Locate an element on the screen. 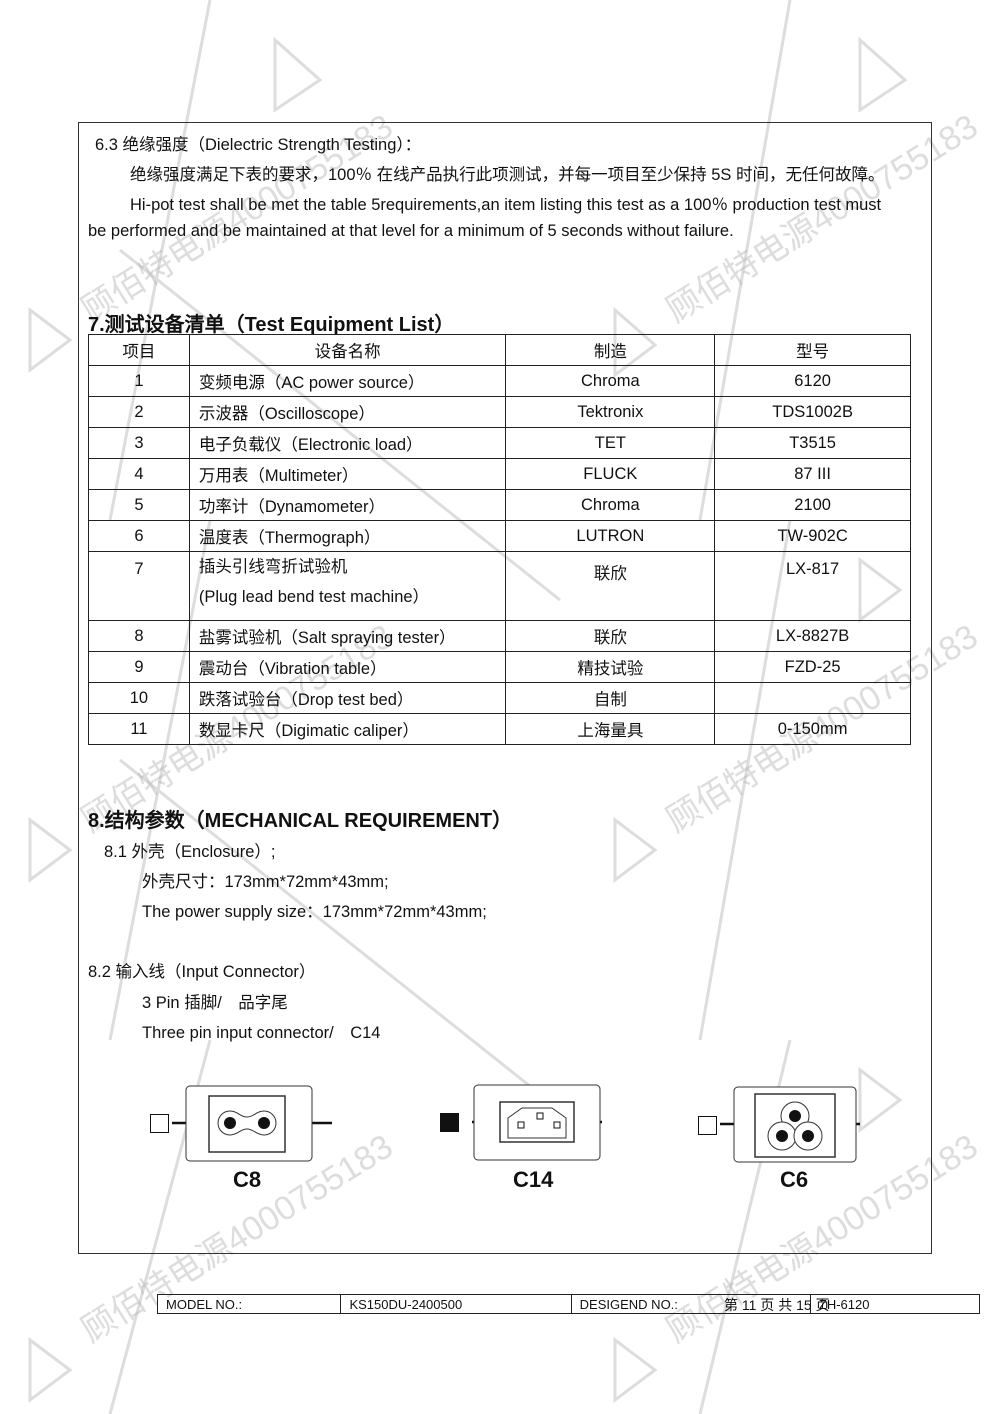 The height and width of the screenshot is (1414, 1000). table-row: 6 温度表（Thermograph） LUTRON TW-902C is located at coordinates (499, 536).